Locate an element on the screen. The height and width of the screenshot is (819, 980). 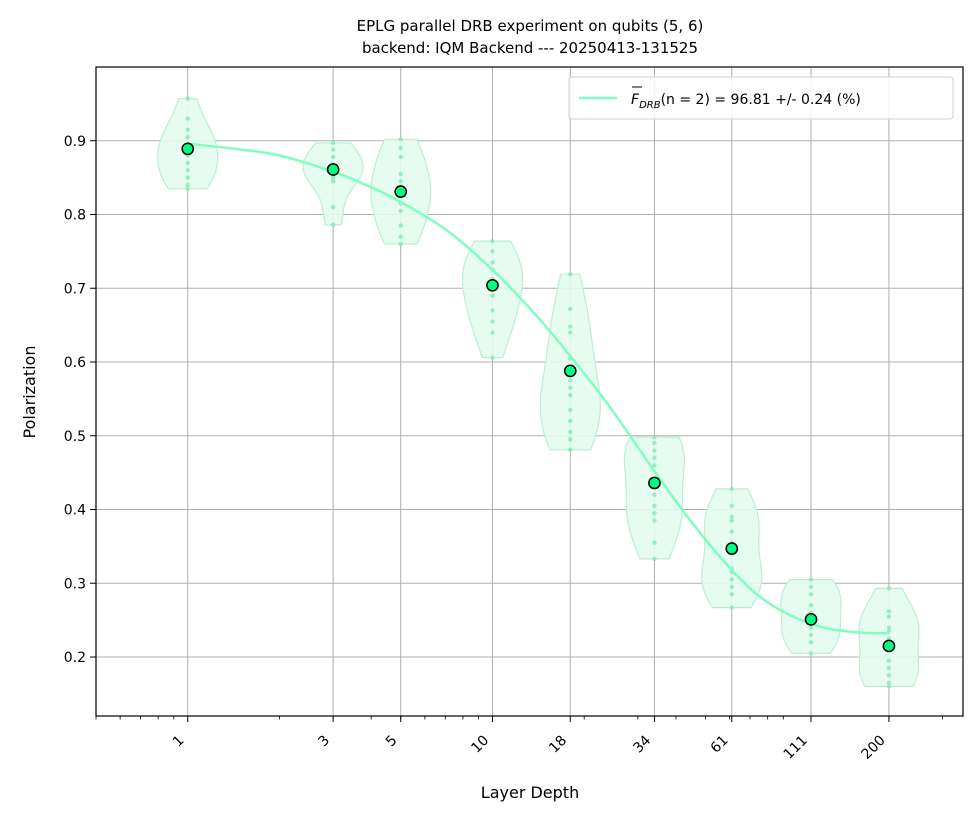
legend-label-args: (n = 2) is located at coordinates (685, 100).